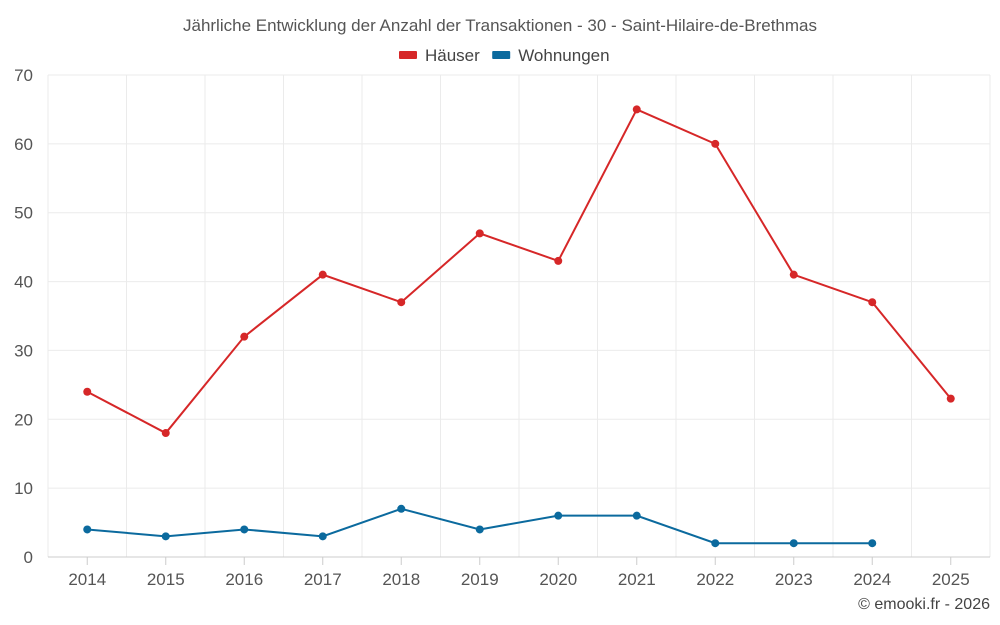 This screenshot has width=1000, height=625. I want to click on x-tick-label: 2024, so click(872, 579).